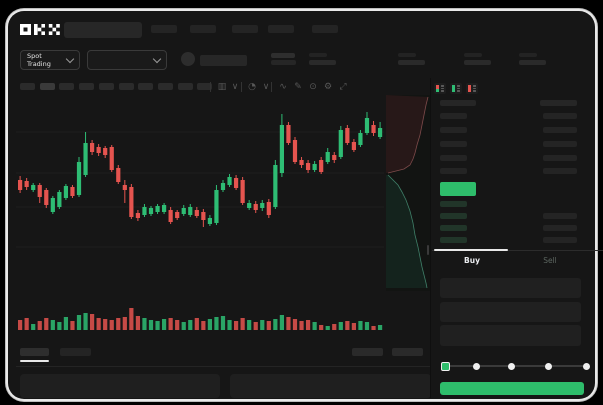  Describe the element at coordinates (298, 87) in the screenshot. I see `draw-tools-icon: ✎` at that location.